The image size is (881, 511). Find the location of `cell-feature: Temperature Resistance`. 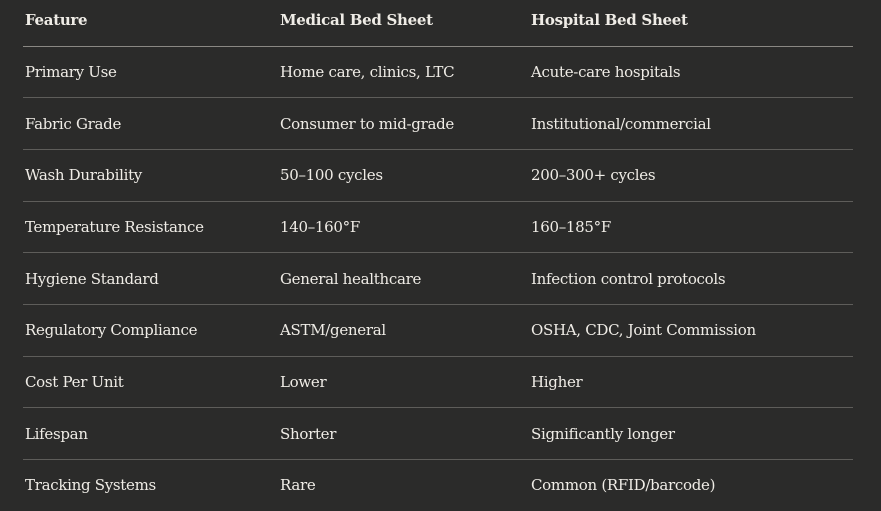

cell-feature: Temperature Resistance is located at coordinates (150, 227).